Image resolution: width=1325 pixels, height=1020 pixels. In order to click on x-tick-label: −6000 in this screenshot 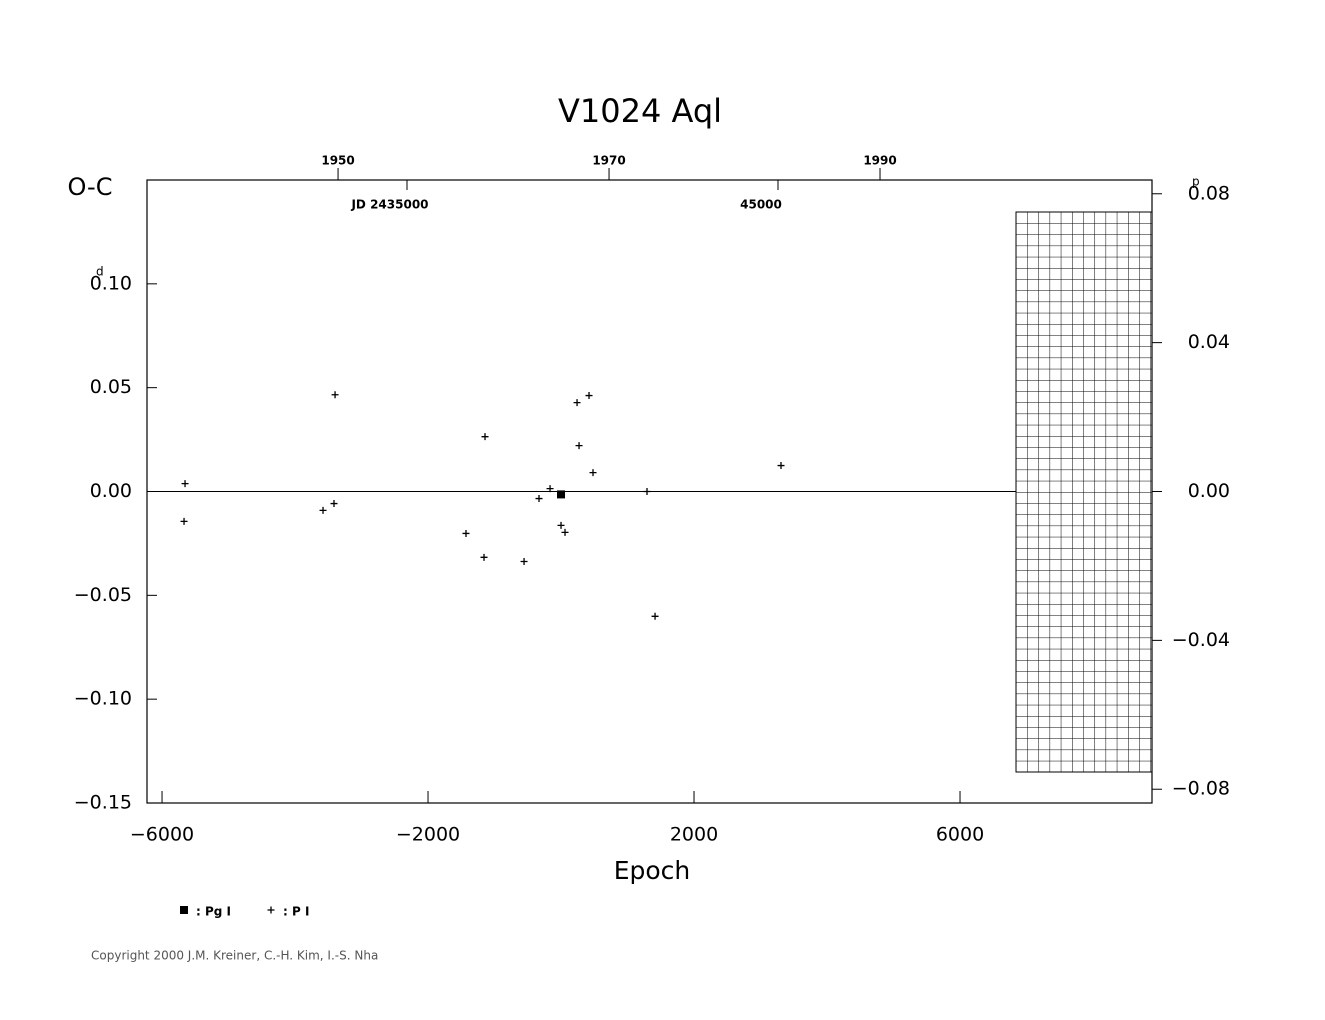, I will do `click(162, 835)`.